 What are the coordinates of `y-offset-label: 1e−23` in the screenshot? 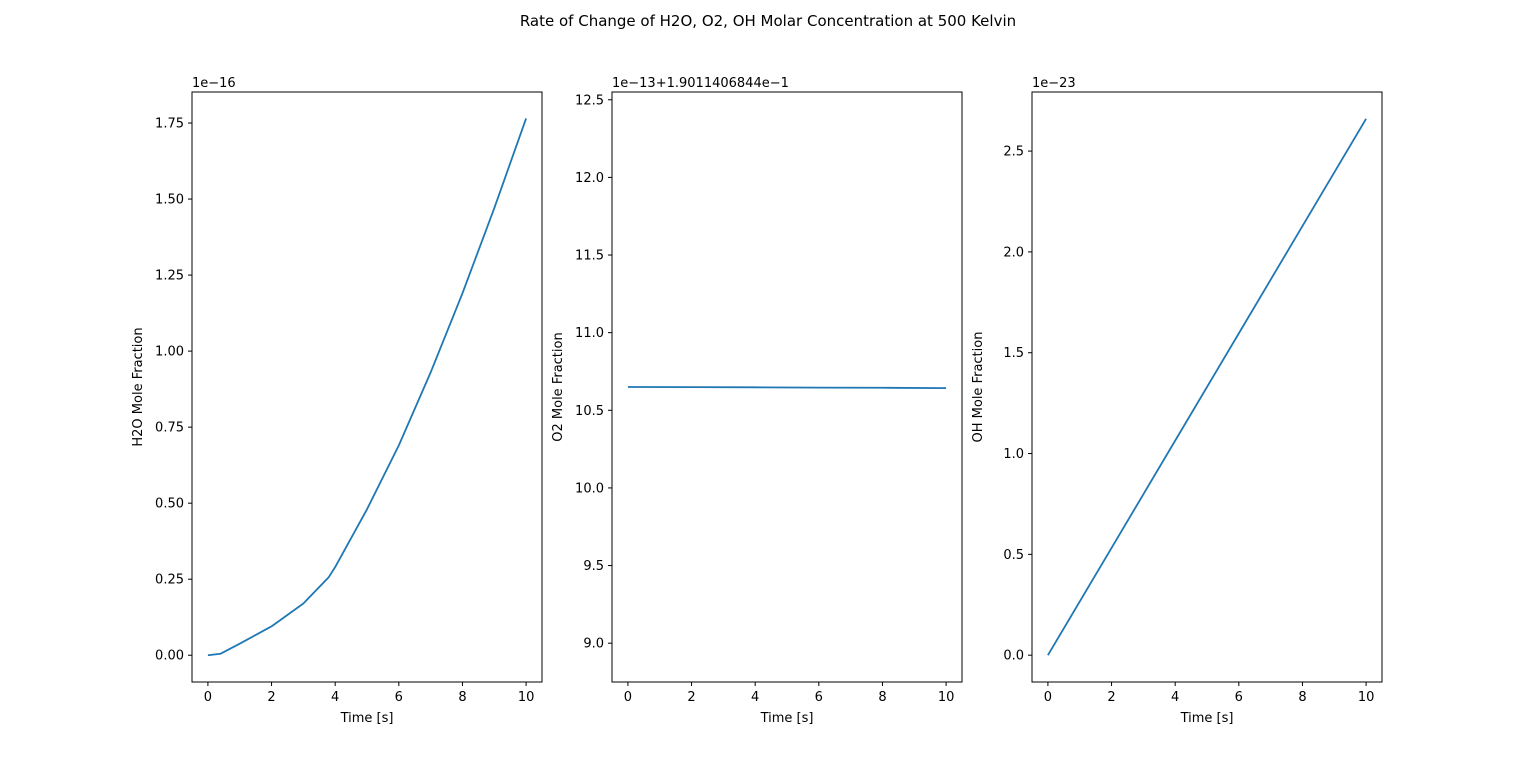 It's located at (1054, 83).